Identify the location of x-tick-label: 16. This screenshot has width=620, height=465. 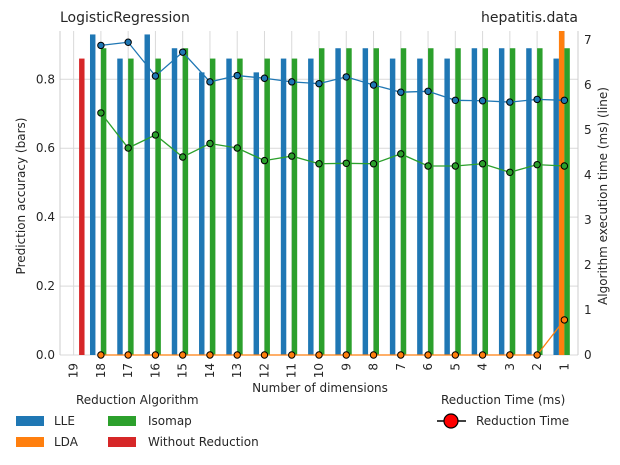
(155, 370).